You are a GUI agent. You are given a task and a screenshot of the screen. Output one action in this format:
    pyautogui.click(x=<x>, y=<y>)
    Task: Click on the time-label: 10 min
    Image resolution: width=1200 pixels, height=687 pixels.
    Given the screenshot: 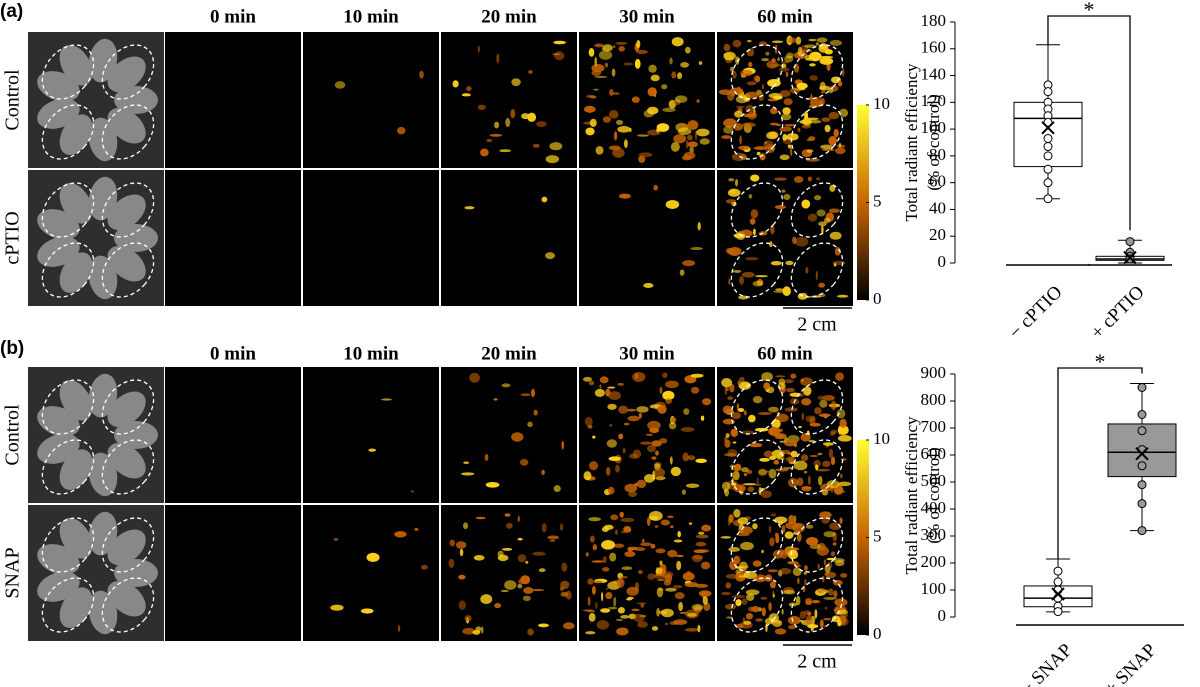 What is the action you would take?
    pyautogui.click(x=371, y=353)
    